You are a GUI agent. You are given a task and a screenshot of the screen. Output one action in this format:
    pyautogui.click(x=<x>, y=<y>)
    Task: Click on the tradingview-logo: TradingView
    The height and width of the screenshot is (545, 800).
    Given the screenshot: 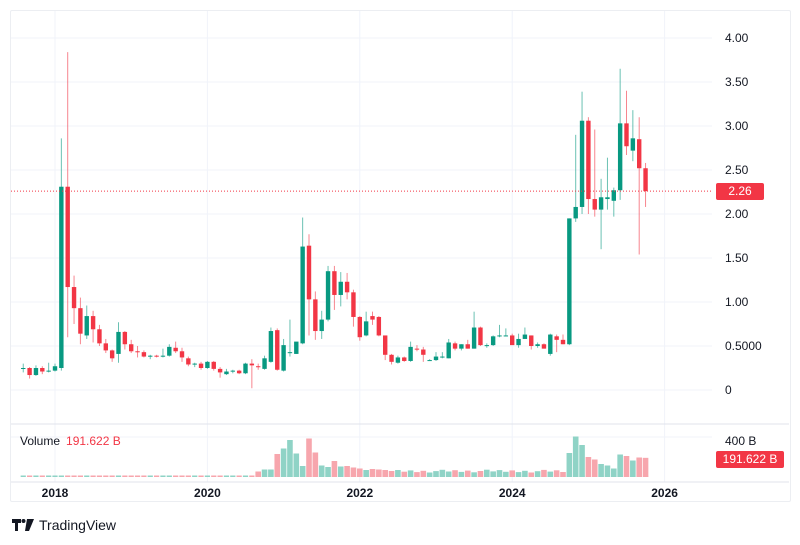 What is the action you would take?
    pyautogui.click(x=64, y=525)
    